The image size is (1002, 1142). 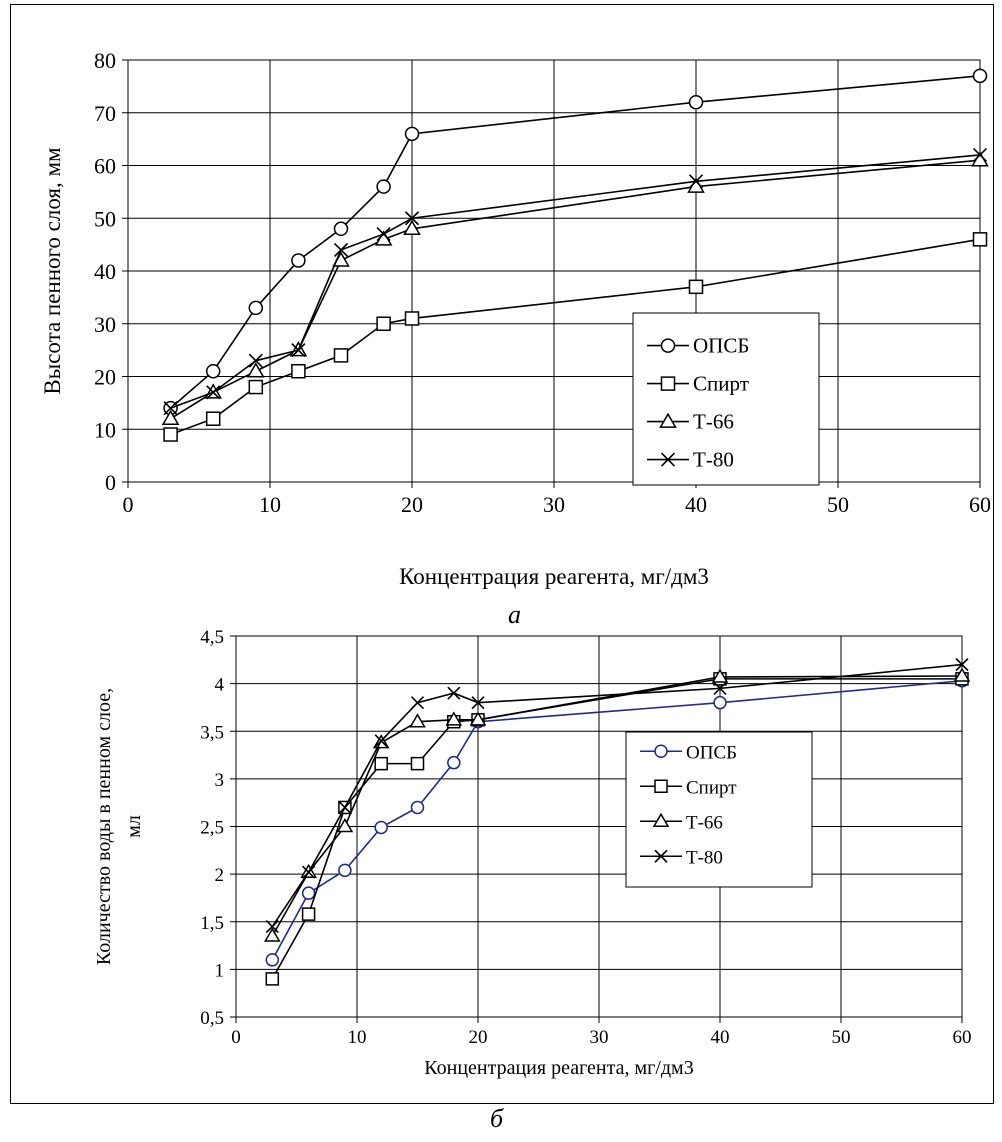 I want to click on y-tick-label: 2,5, so click(x=212, y=828).